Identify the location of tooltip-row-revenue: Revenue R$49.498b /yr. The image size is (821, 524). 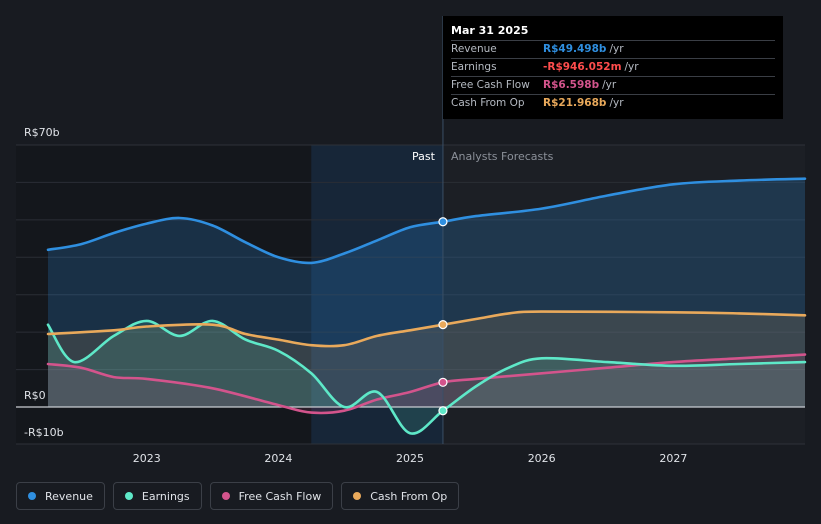
(613, 50).